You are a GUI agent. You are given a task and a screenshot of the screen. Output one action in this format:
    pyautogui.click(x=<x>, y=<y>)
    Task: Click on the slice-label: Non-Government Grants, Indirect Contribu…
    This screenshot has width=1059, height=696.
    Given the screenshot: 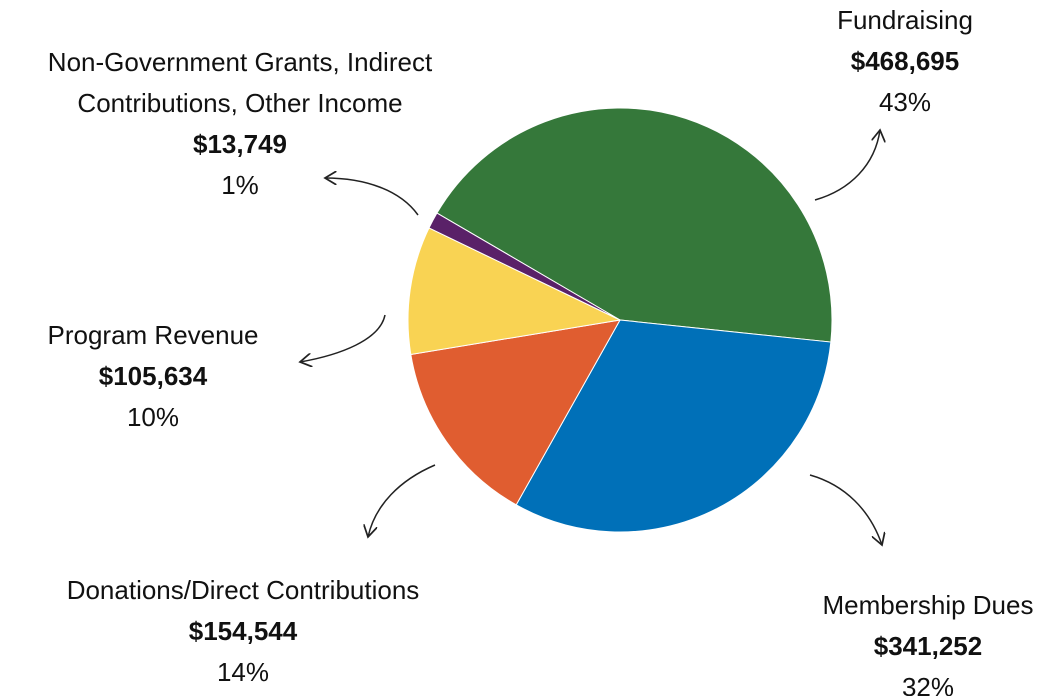 What is the action you would take?
    pyautogui.click(x=240, y=124)
    